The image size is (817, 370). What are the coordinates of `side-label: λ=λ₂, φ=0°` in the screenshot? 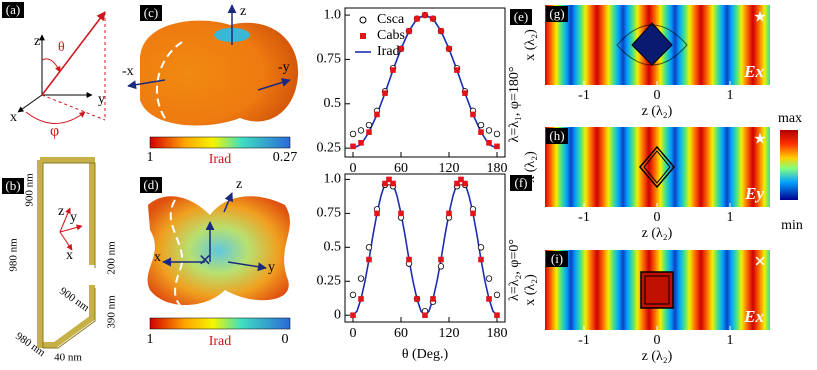 It's located at (514, 270).